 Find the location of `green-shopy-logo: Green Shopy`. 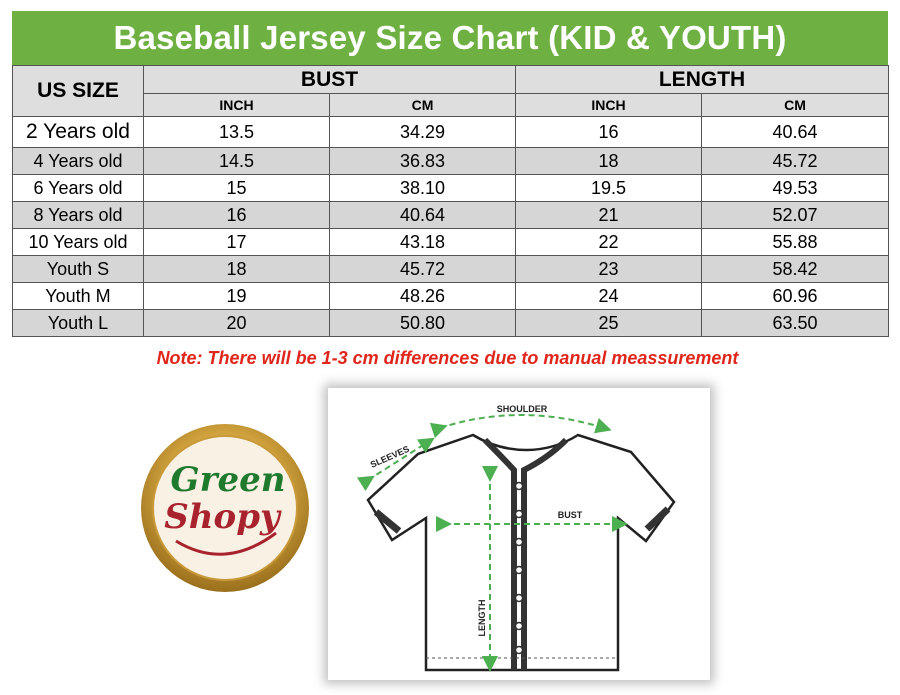

green-shopy-logo: Green Shopy is located at coordinates (225, 508).